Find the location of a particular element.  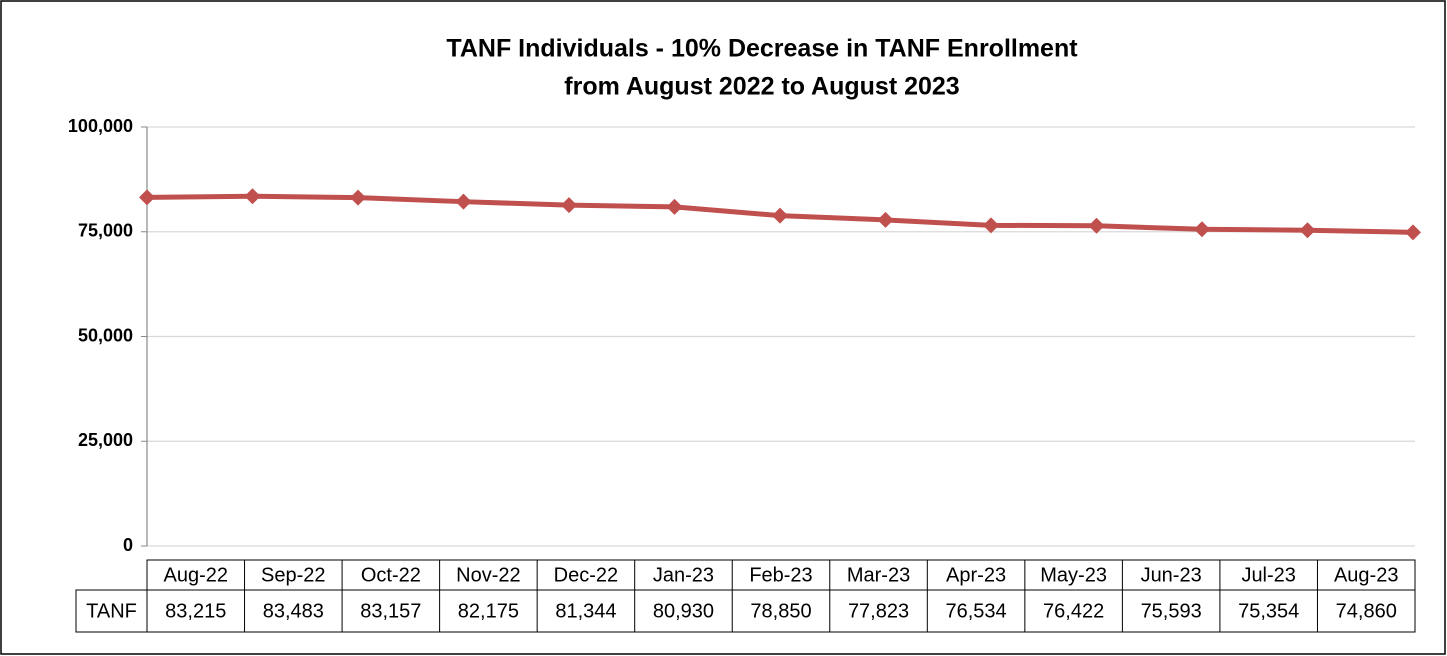

y-tick-label: 25,000 is located at coordinates (105, 440).